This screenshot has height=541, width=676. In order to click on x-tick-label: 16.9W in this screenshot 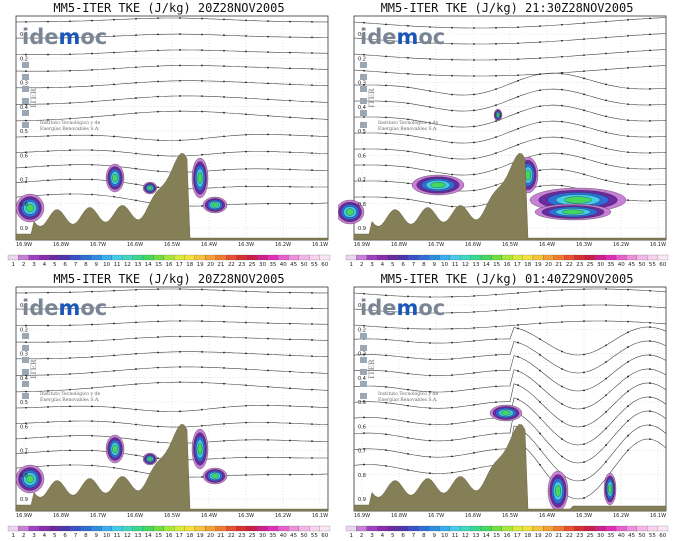, I will do `click(362, 516)`.